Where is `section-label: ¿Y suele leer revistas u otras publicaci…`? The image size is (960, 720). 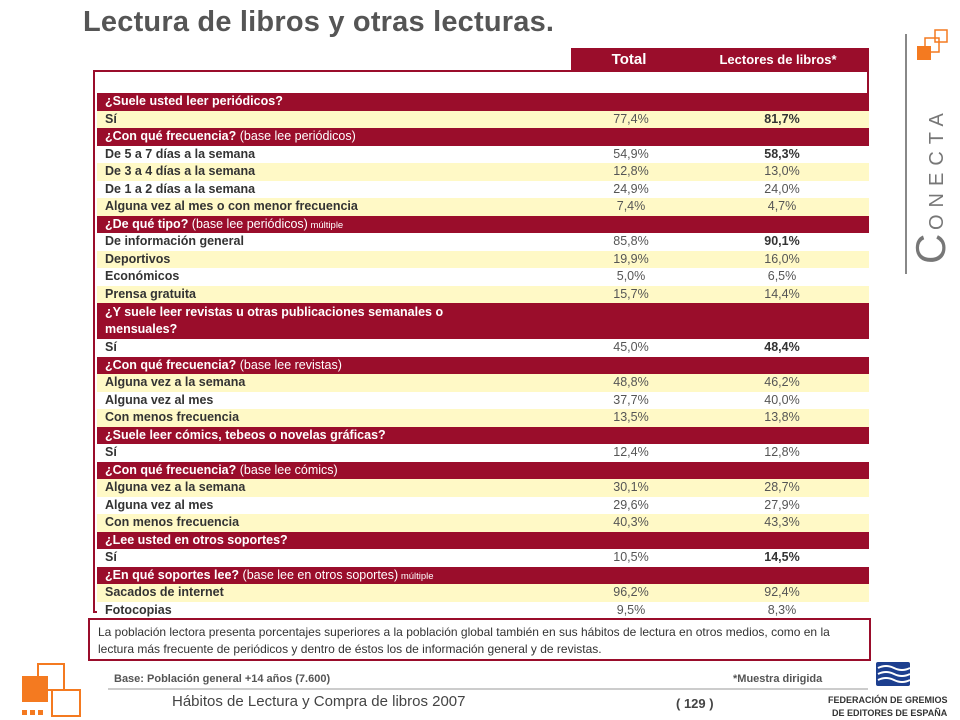
section-label: ¿Y suele leer revistas u otras publicaci… is located at coordinates (274, 321).